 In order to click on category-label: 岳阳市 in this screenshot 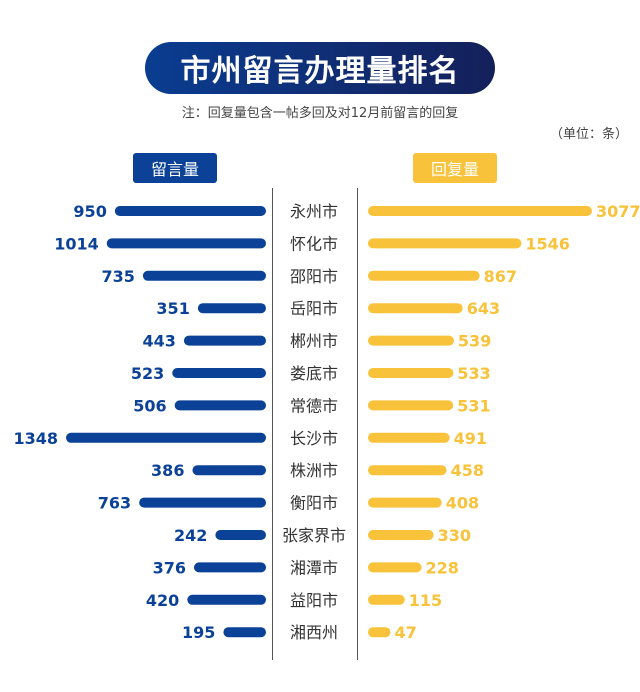, I will do `click(314, 308)`.